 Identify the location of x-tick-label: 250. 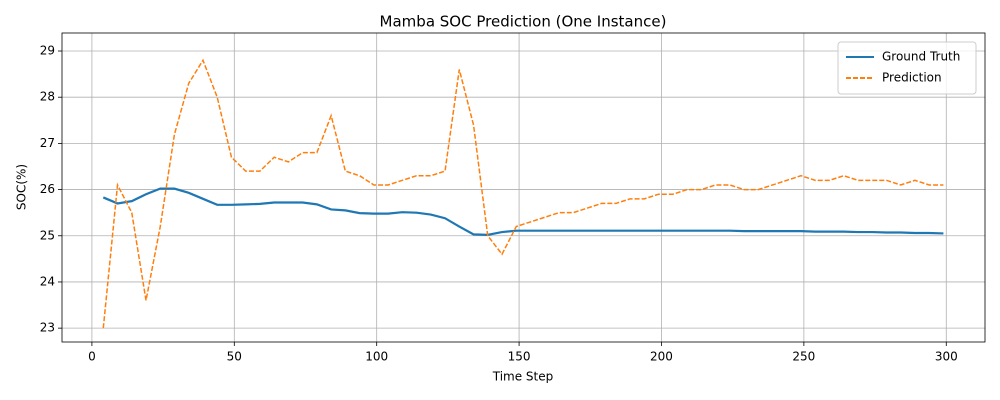
(803, 357).